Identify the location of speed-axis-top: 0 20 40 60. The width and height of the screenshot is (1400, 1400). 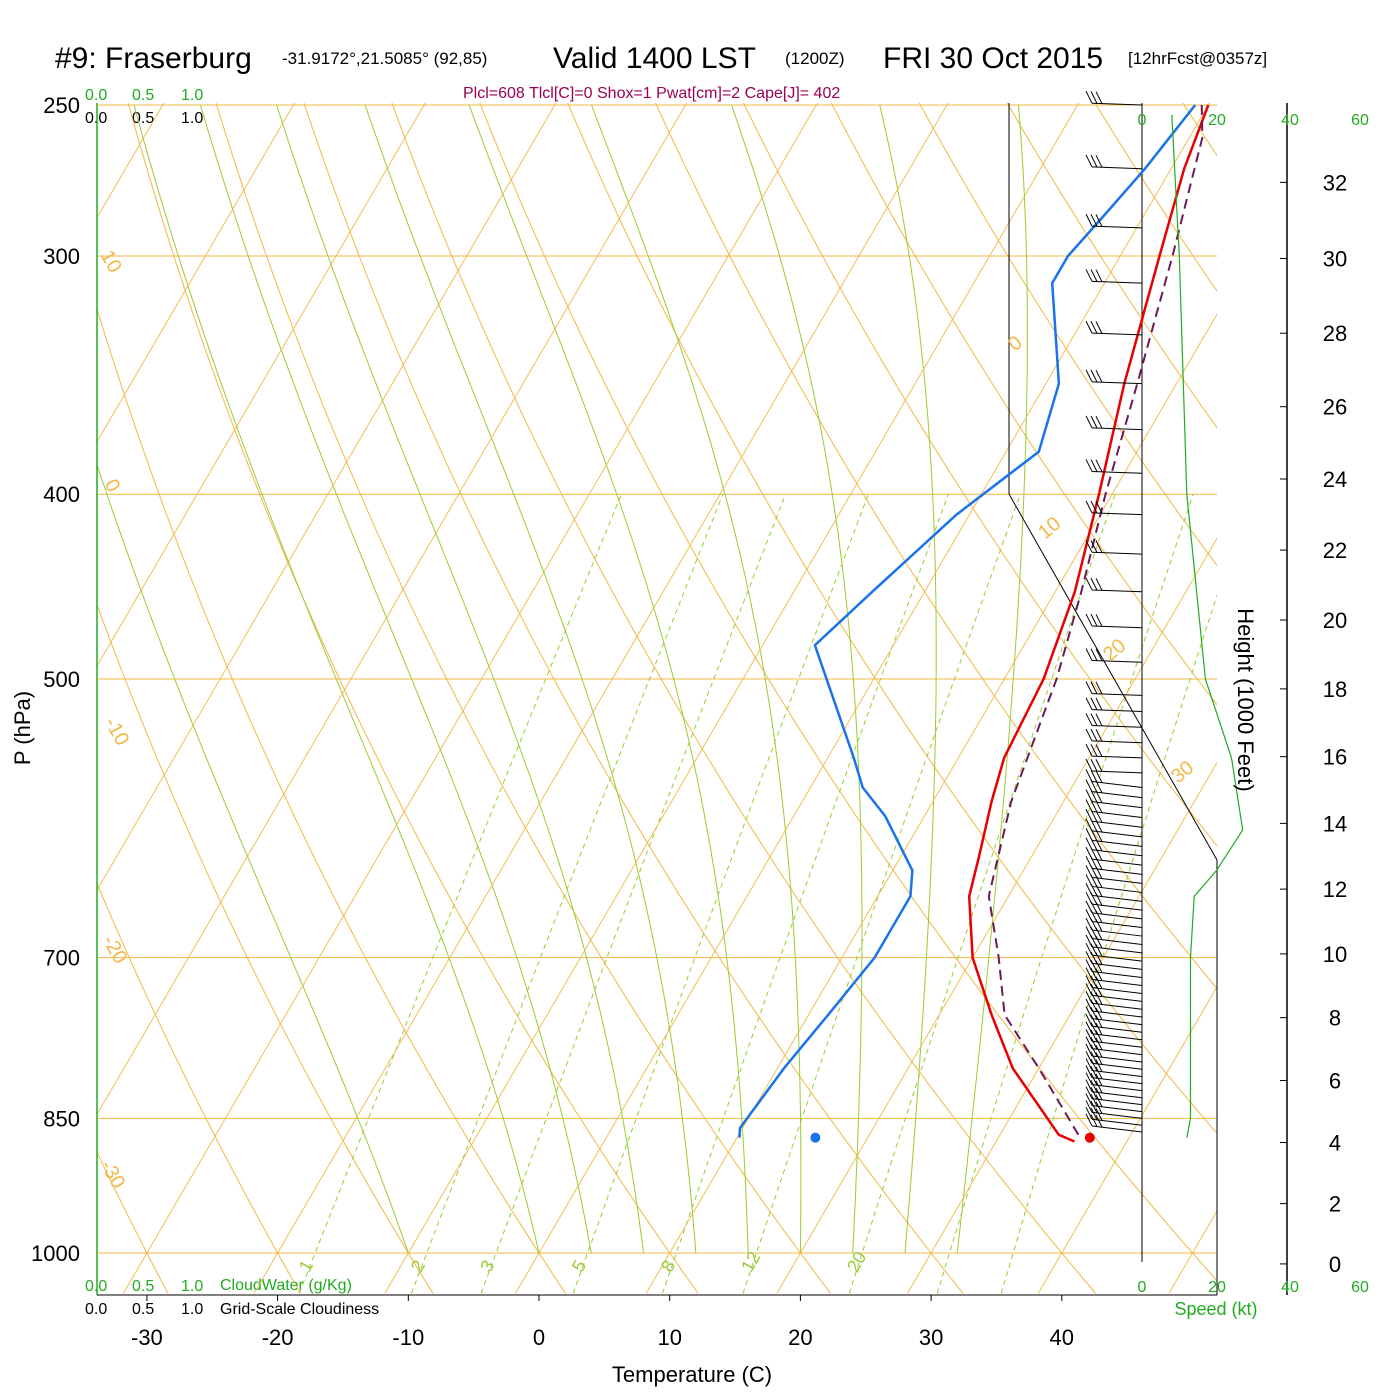
(1253, 120).